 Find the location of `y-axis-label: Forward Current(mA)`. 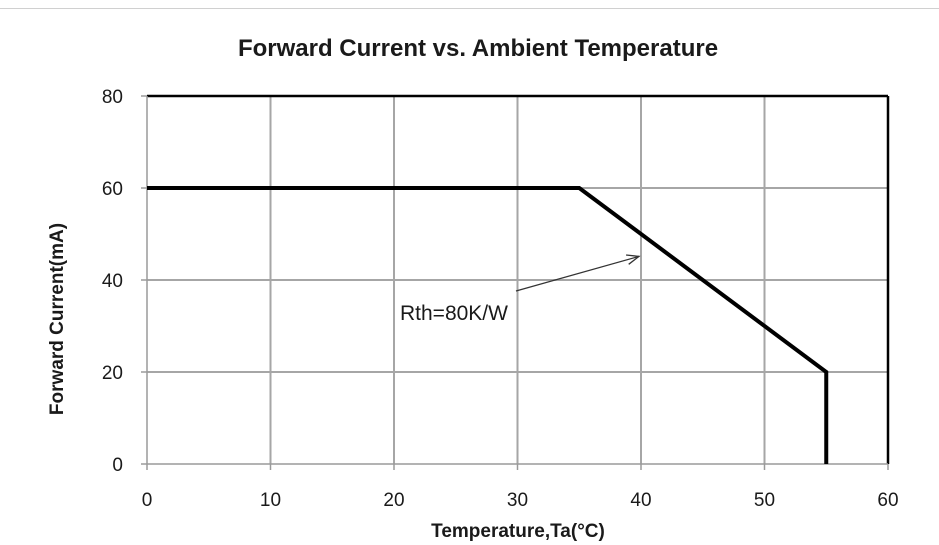

y-axis-label: Forward Current(mA) is located at coordinates (57, 319).